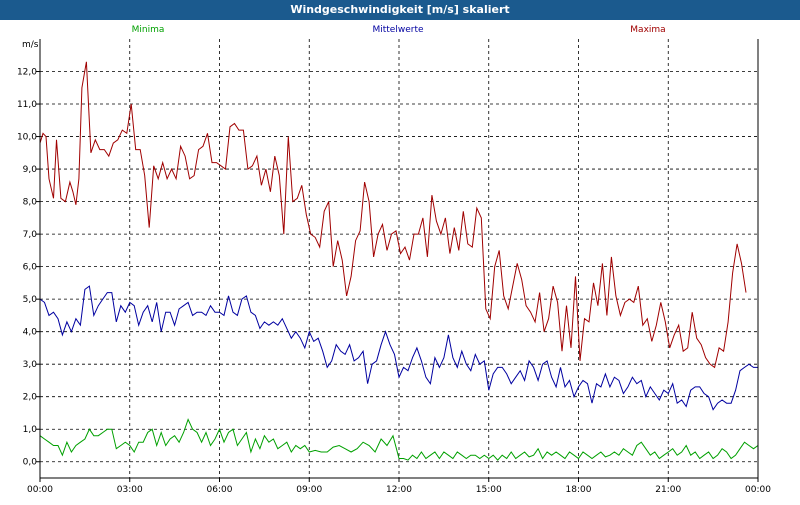  I want to click on y-tick-label: 10,0, so click(27, 138).